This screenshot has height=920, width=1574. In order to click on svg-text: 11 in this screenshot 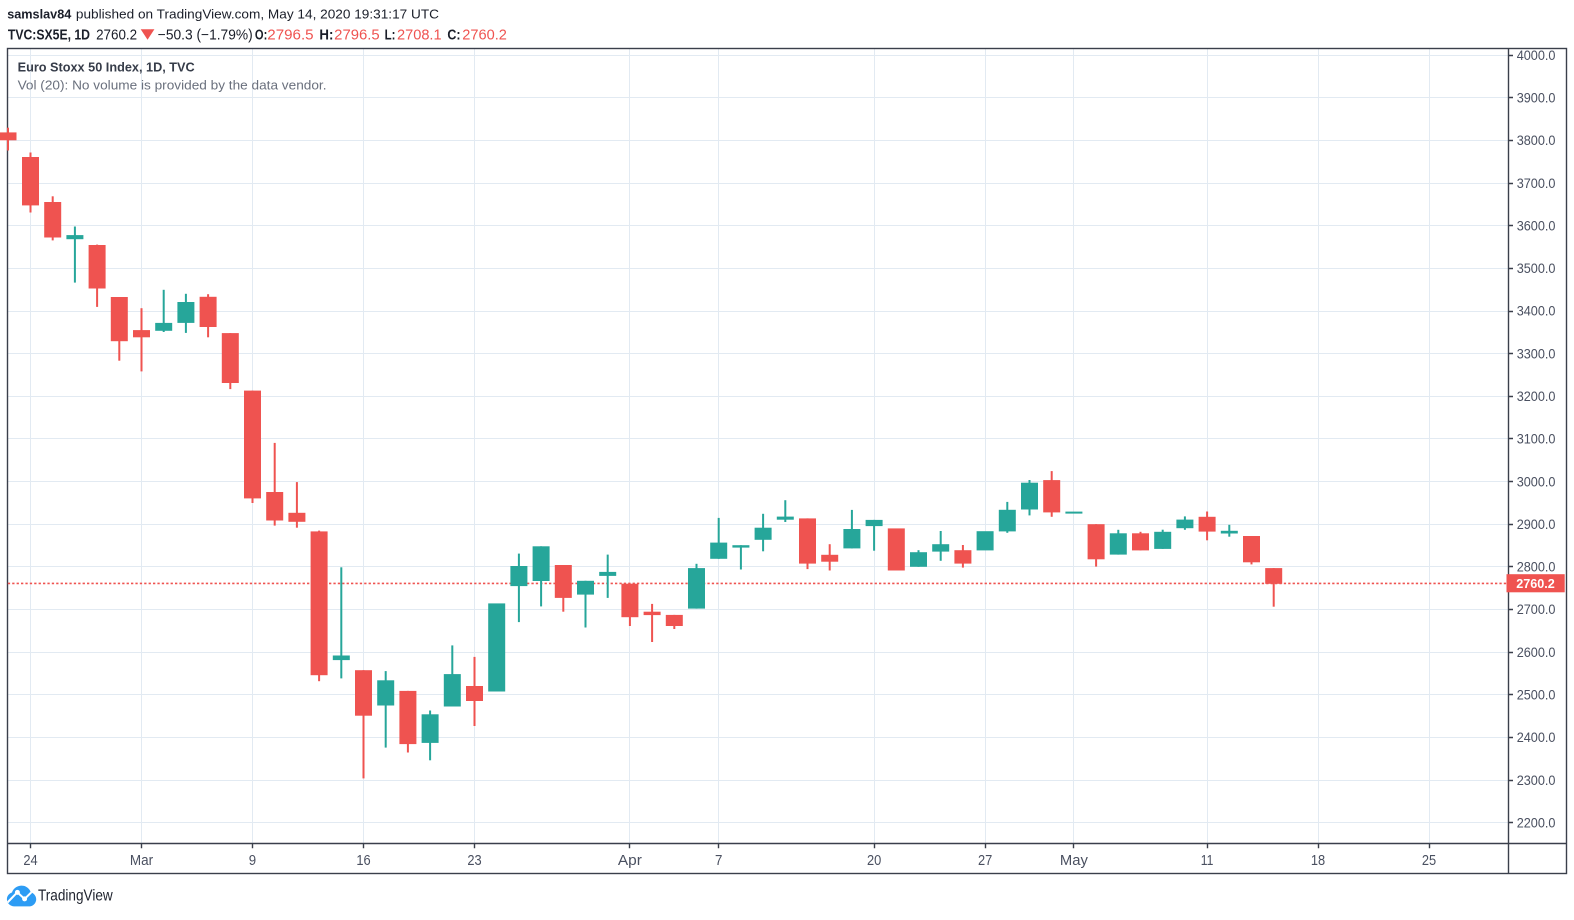, I will do `click(1207, 861)`.